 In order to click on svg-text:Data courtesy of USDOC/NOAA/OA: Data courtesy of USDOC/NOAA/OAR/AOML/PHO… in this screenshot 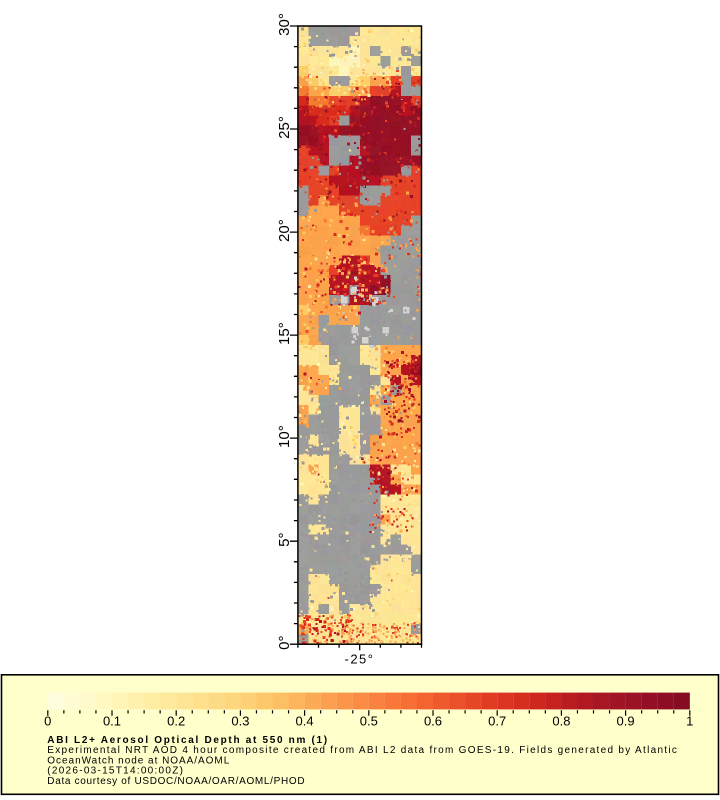, I will do `click(176, 781)`.